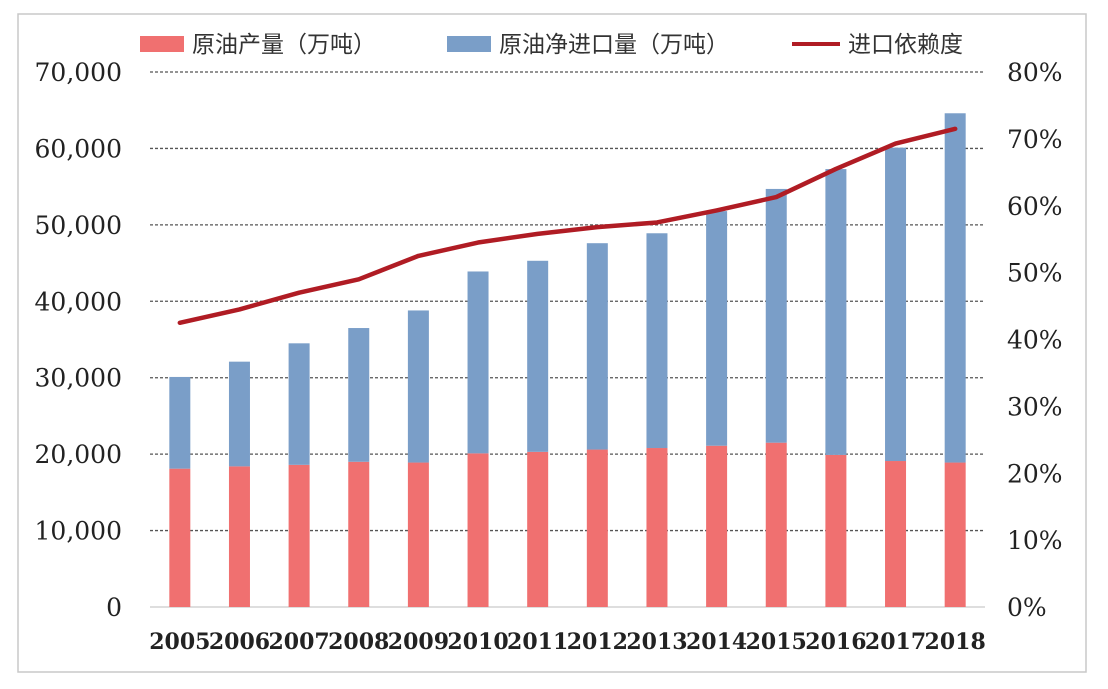 The image size is (1108, 689). What do you see at coordinates (1035, 273) in the screenshot?
I see `y-right-tick-label: 50%` at bounding box center [1035, 273].